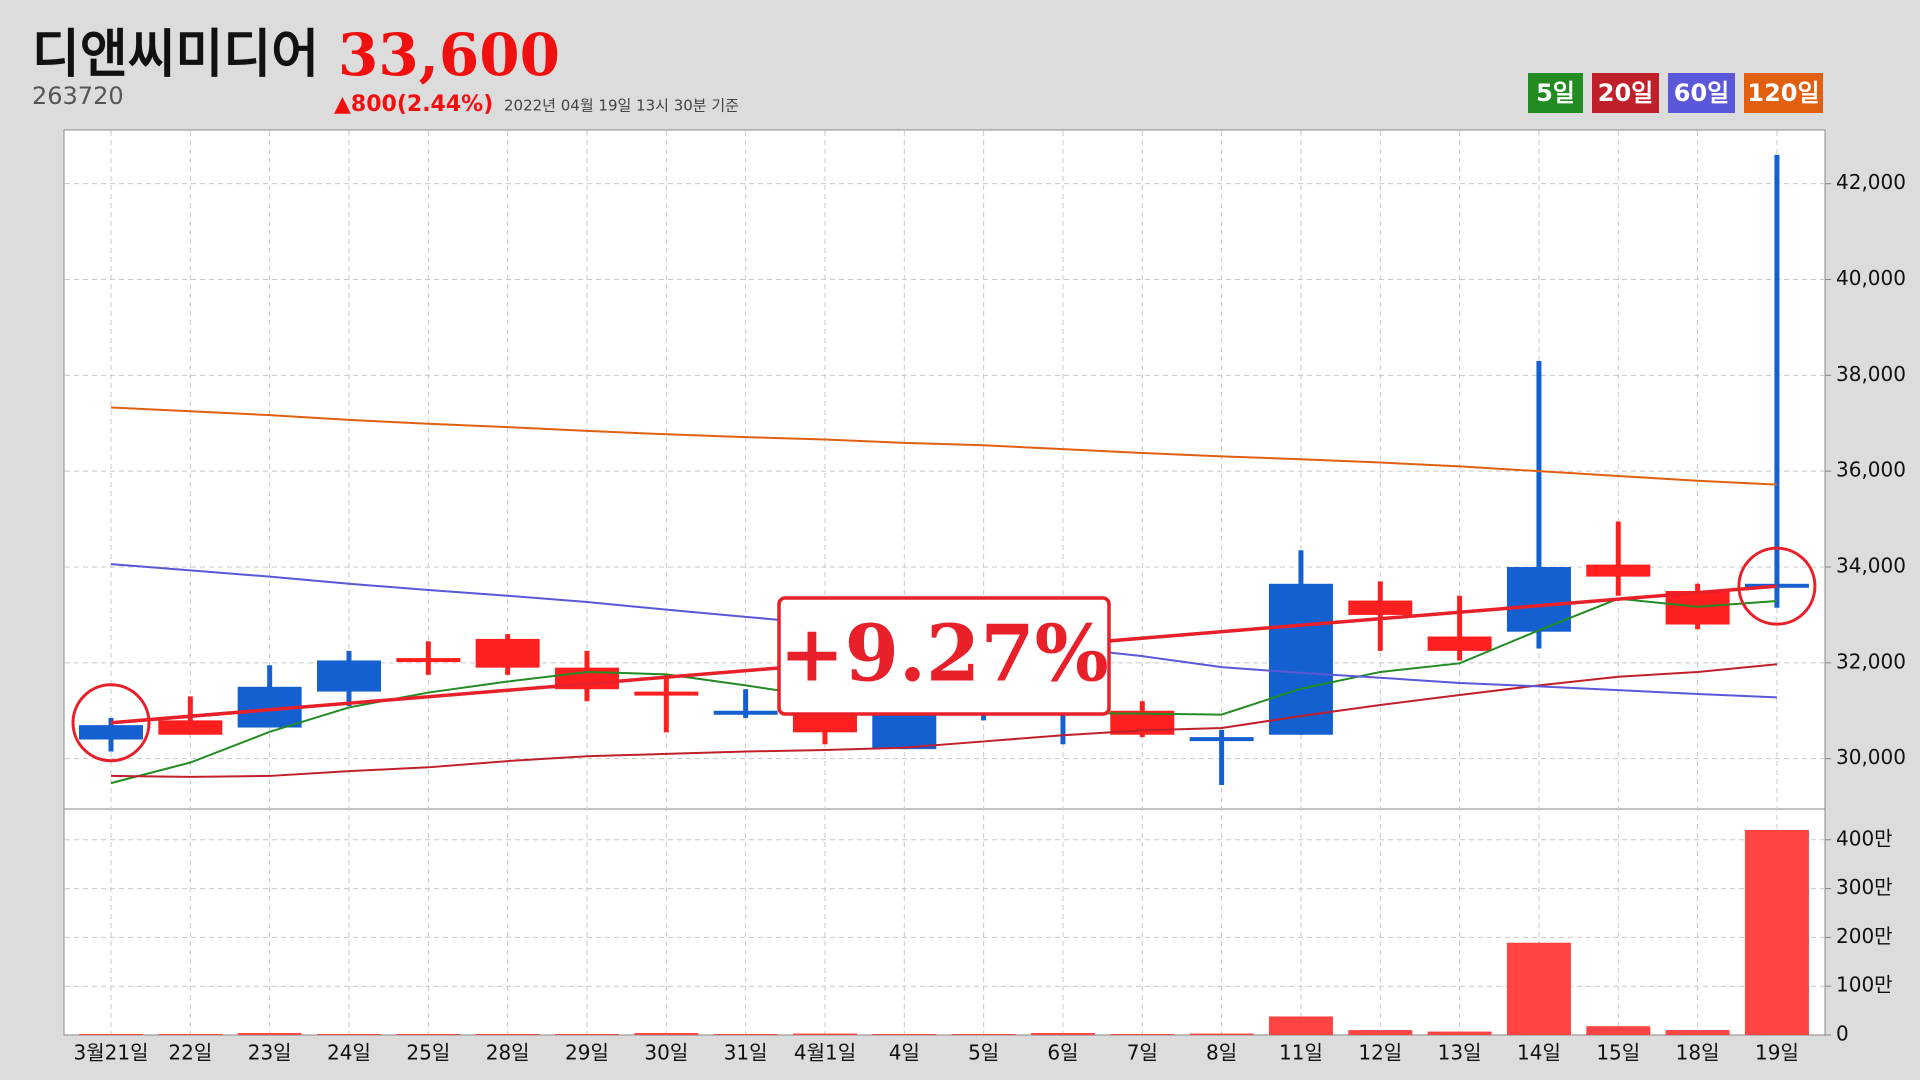 The image size is (1920, 1080). Describe the element at coordinates (1871, 757) in the screenshot. I see `y-tick-label: 30,000` at that location.